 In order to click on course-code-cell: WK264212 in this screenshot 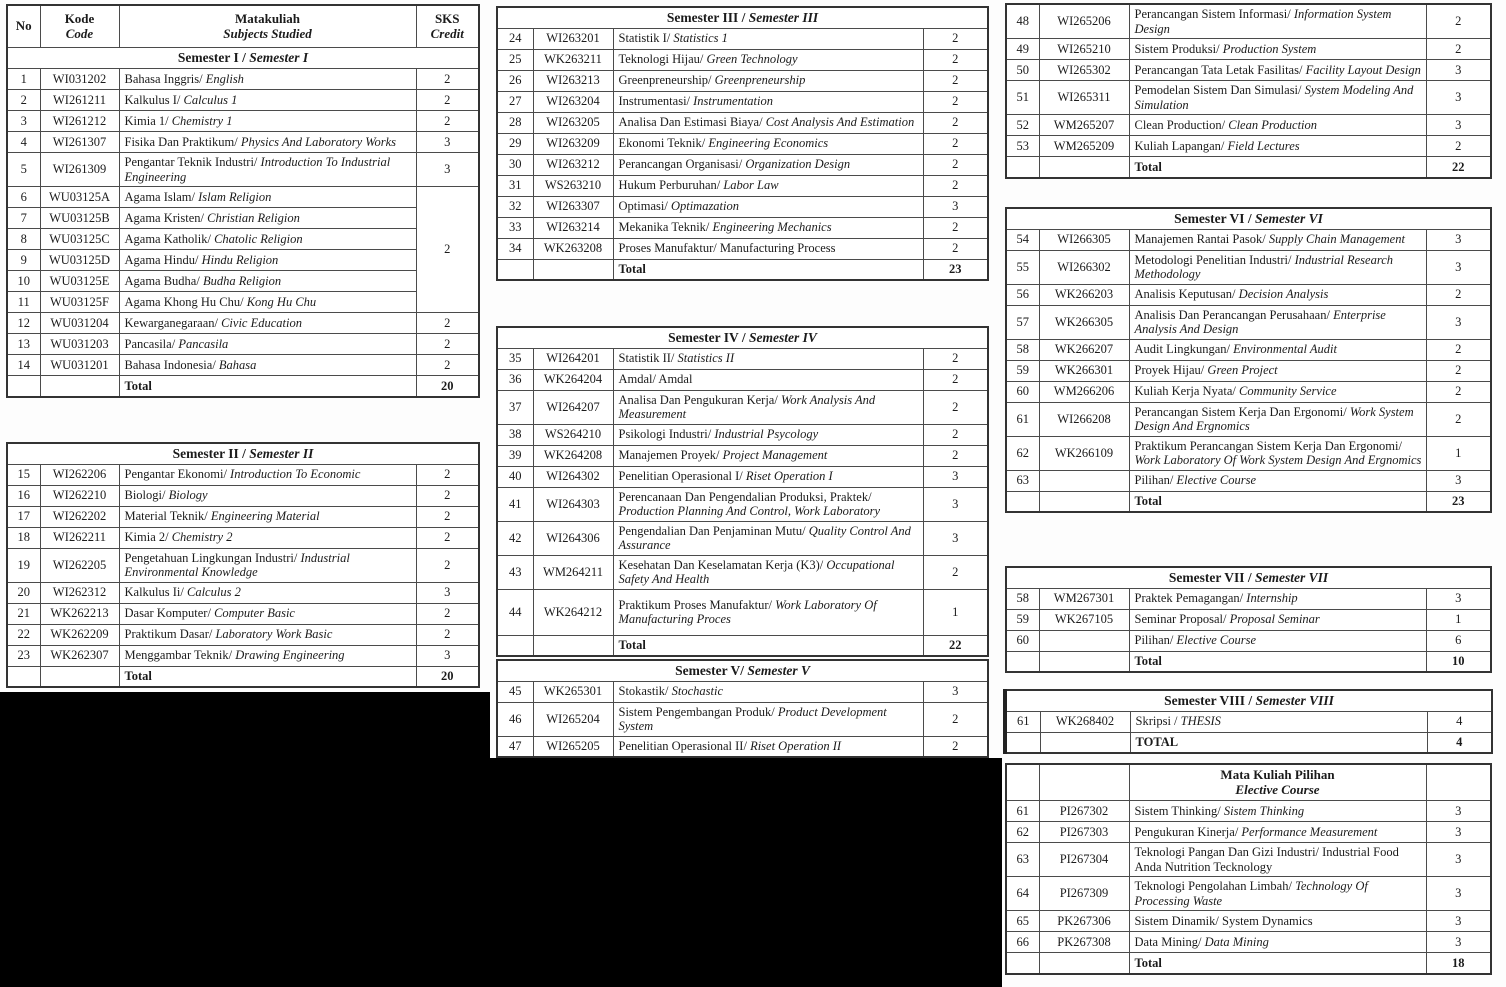, I will do `click(573, 612)`.